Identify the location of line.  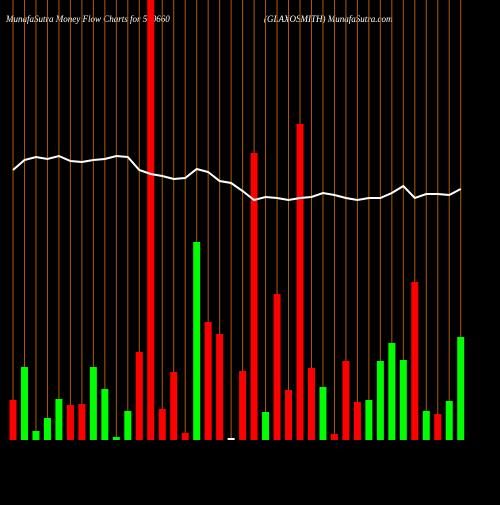
(237, 178).